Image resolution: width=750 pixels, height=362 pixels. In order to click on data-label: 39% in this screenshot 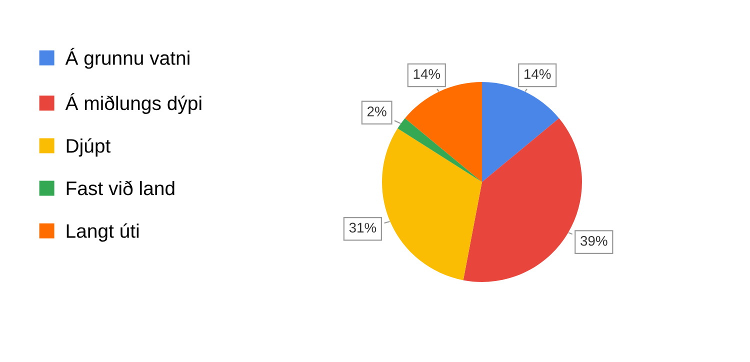, I will do `click(594, 241)`.